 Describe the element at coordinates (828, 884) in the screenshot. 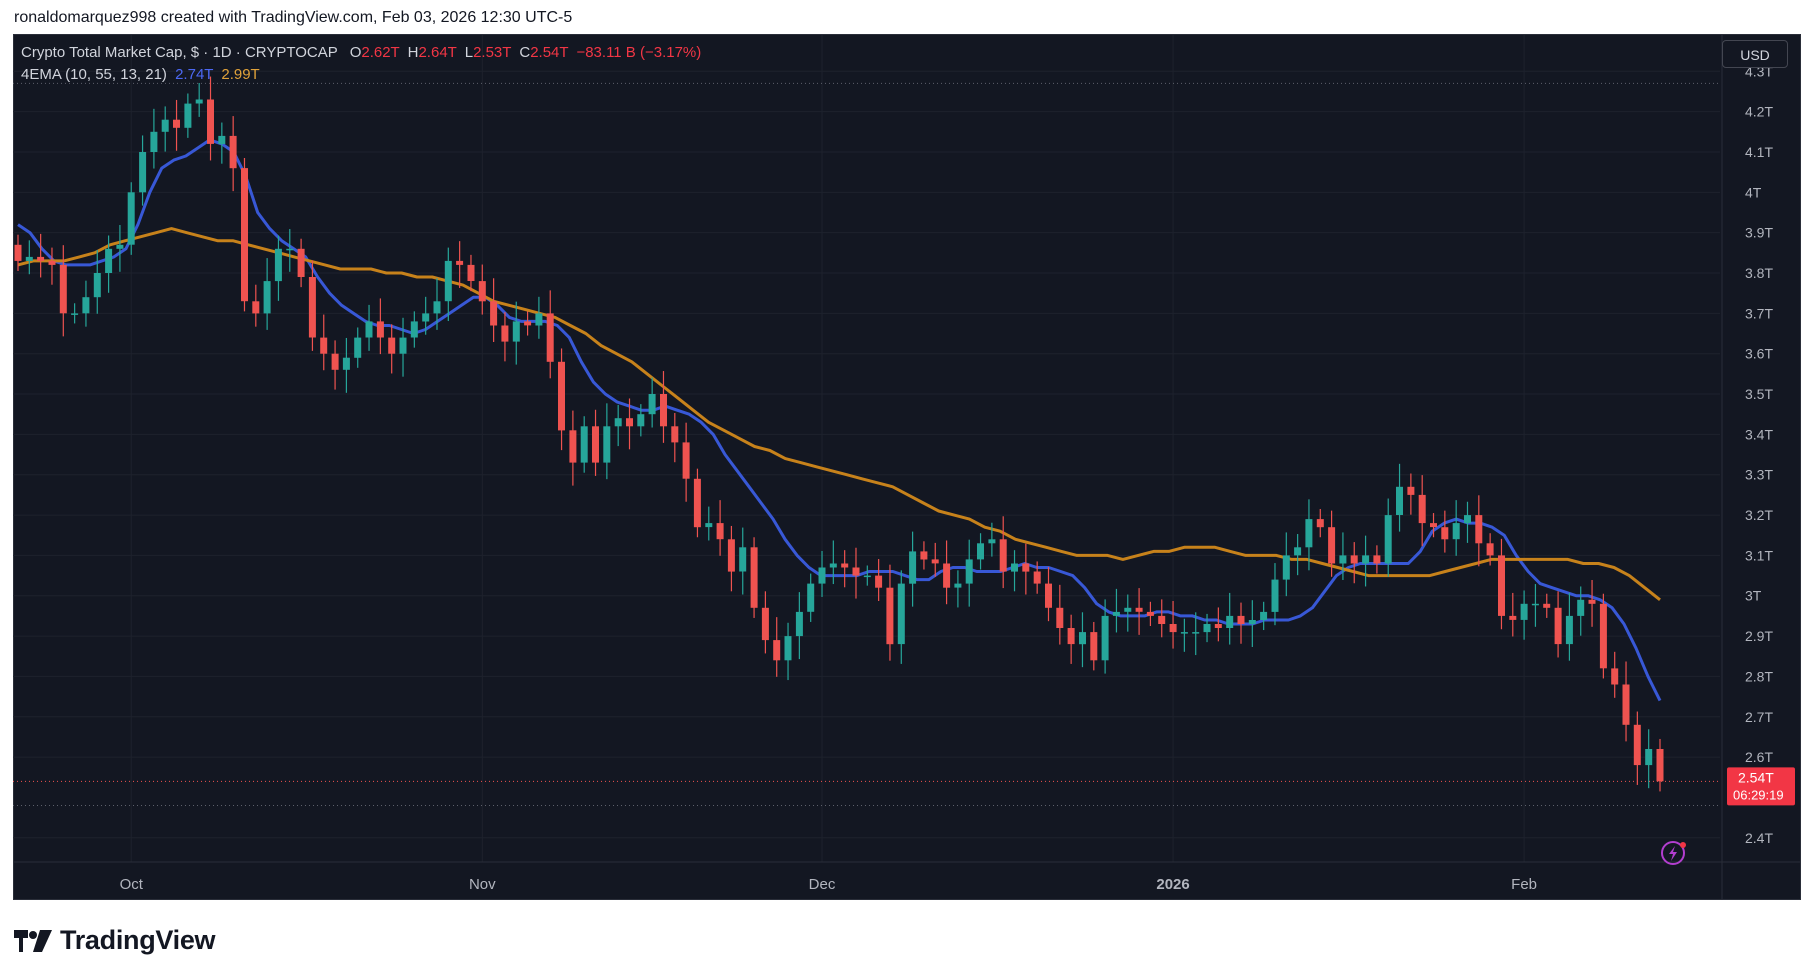

I see `x-axis: Oct Nov Dec 2026 Feb` at that location.